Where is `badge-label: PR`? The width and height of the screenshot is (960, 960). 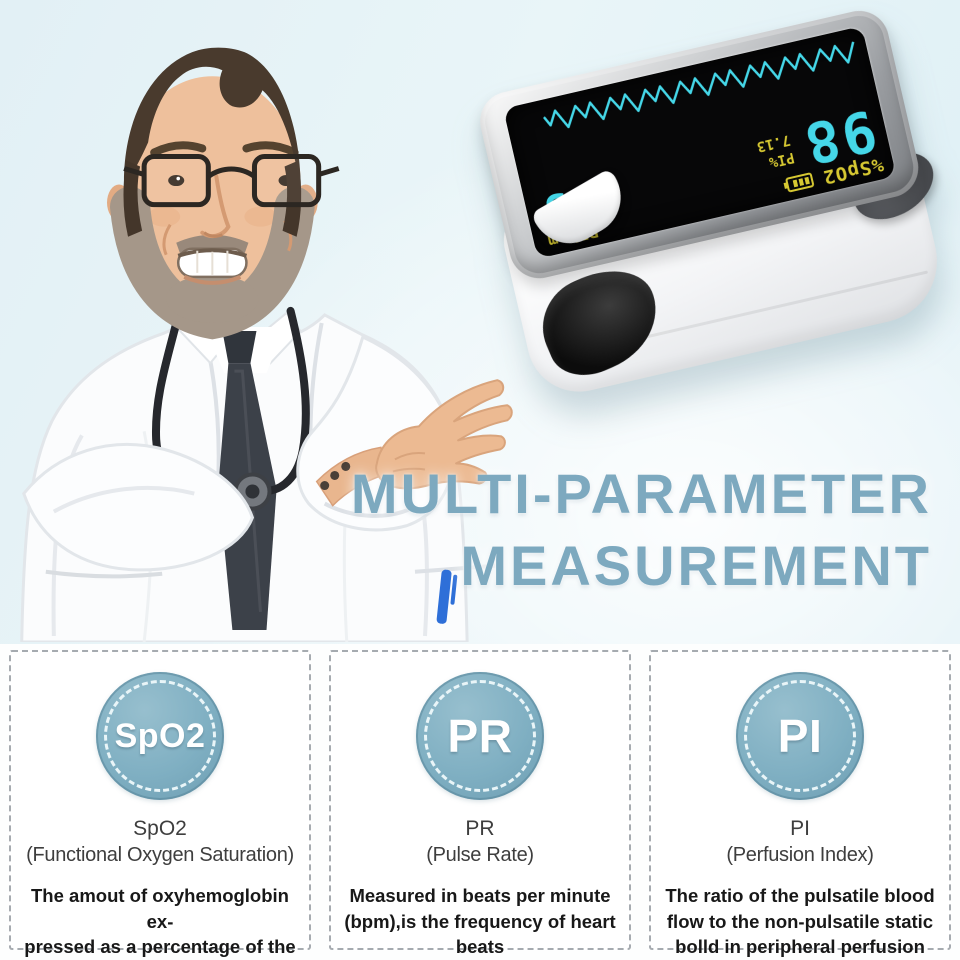 badge-label: PR is located at coordinates (480, 736).